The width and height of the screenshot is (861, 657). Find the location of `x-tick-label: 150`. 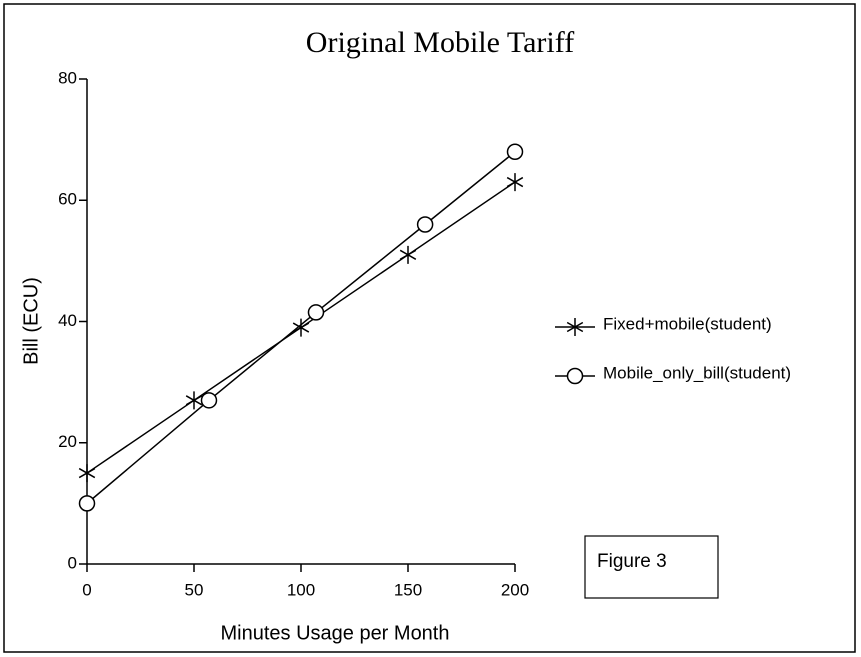

x-tick-label: 150 is located at coordinates (408, 589).